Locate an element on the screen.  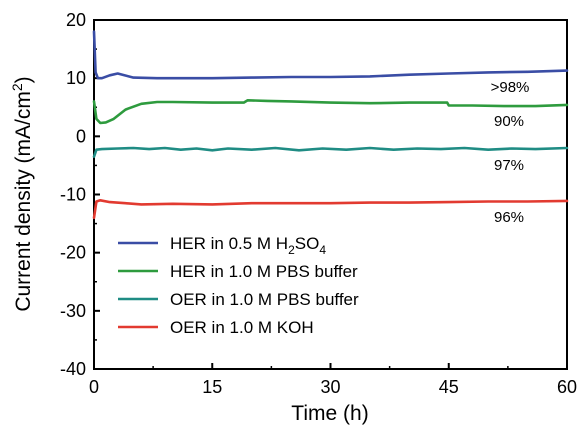
y-tick-label: 0 is located at coordinates (81, 136).